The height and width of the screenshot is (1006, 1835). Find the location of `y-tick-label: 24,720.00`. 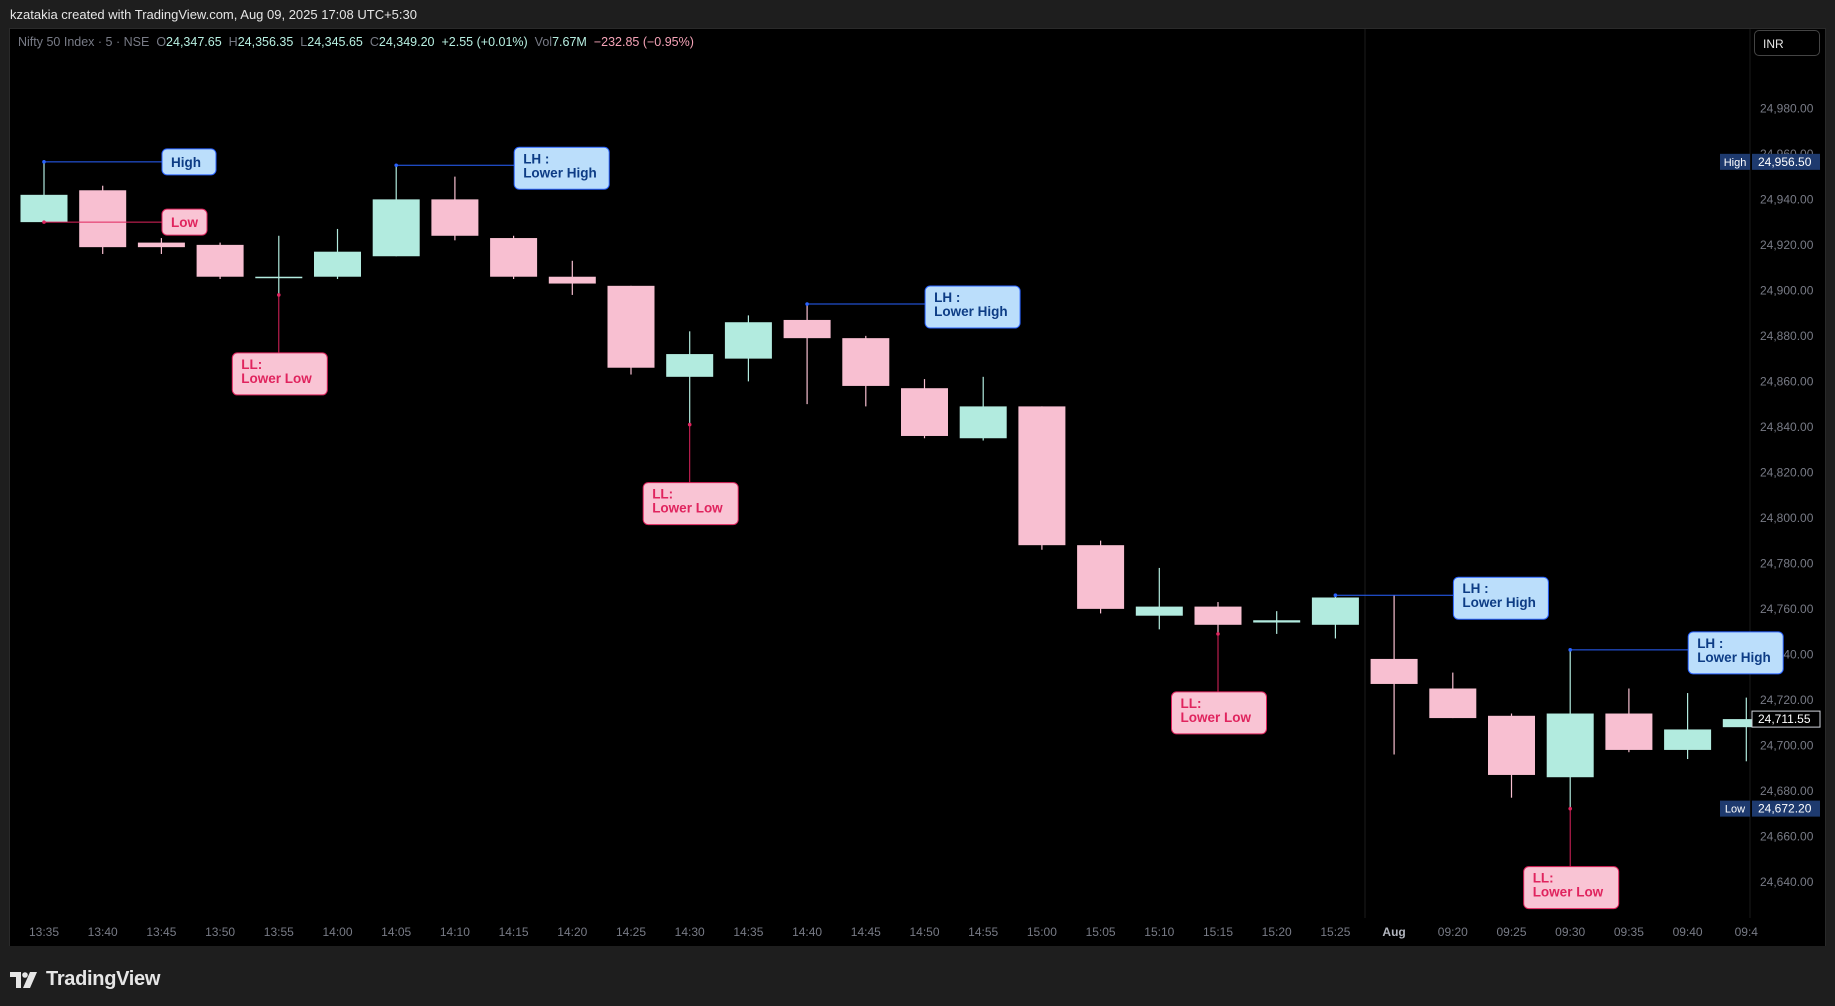

y-tick-label: 24,720.00 is located at coordinates (1787, 700).